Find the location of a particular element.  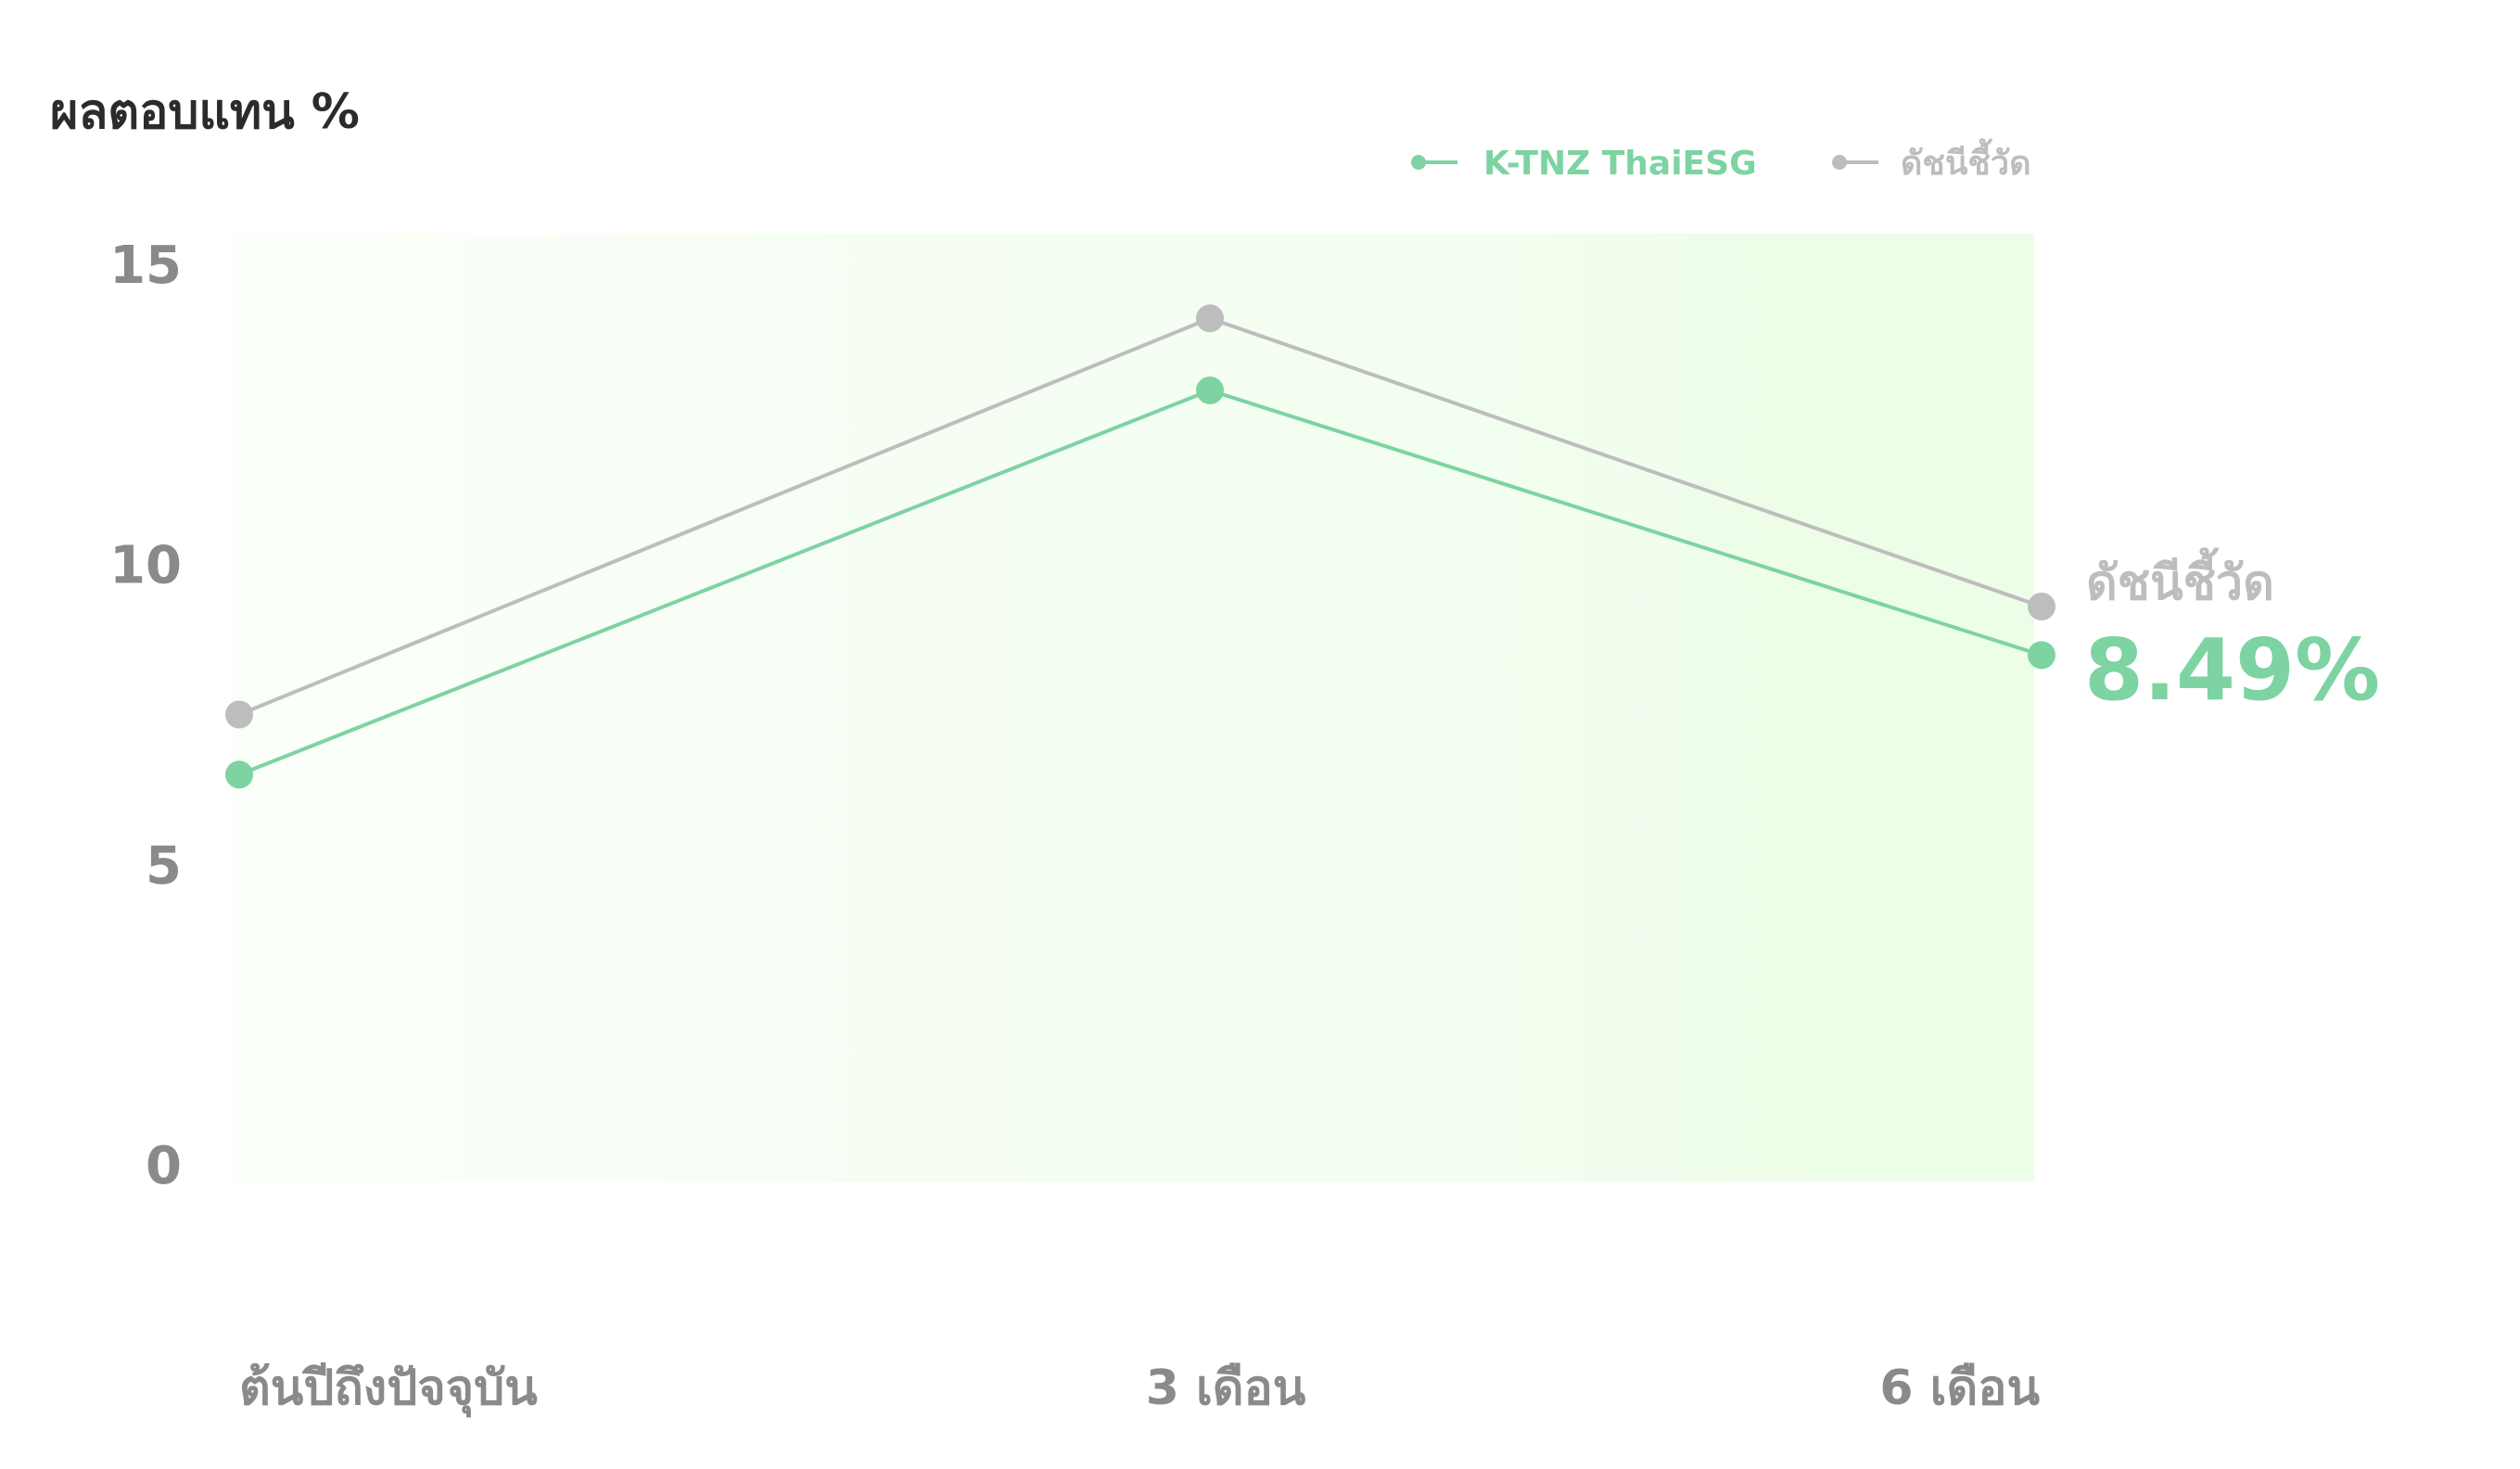

x-tick-label: ต้นปีถึงปัจจุบัน is located at coordinates (388, 1389).